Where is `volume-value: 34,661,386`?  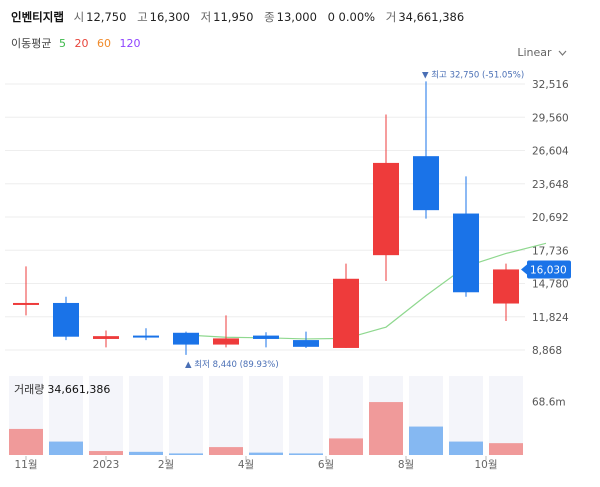
volume-value: 34,661,386 is located at coordinates (431, 17).